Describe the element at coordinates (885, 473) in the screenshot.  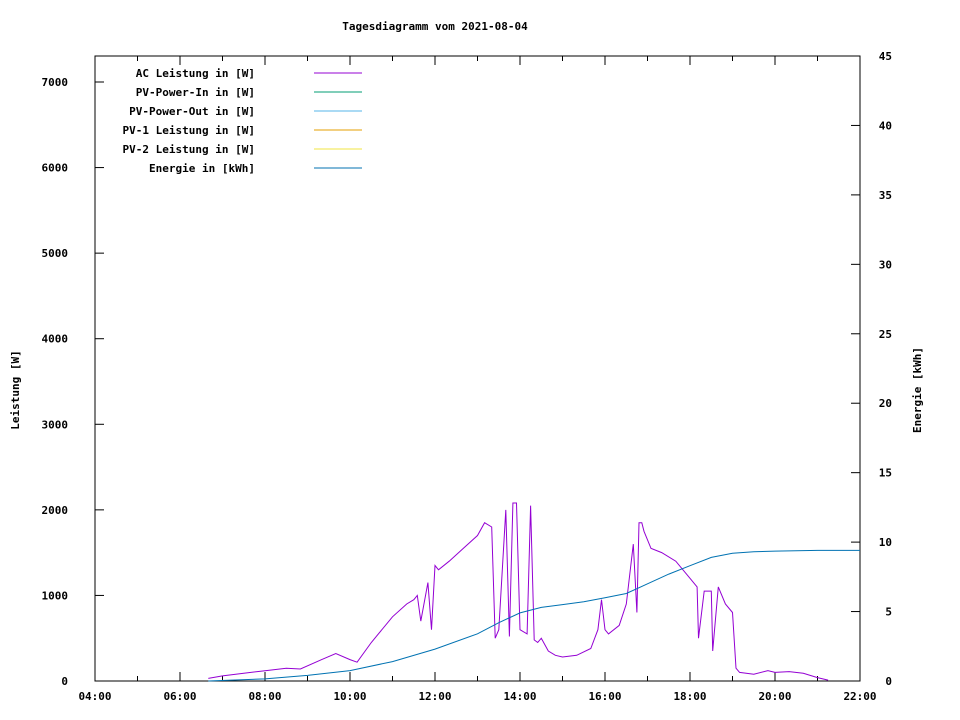
I see `y2-tick-label: 15` at that location.